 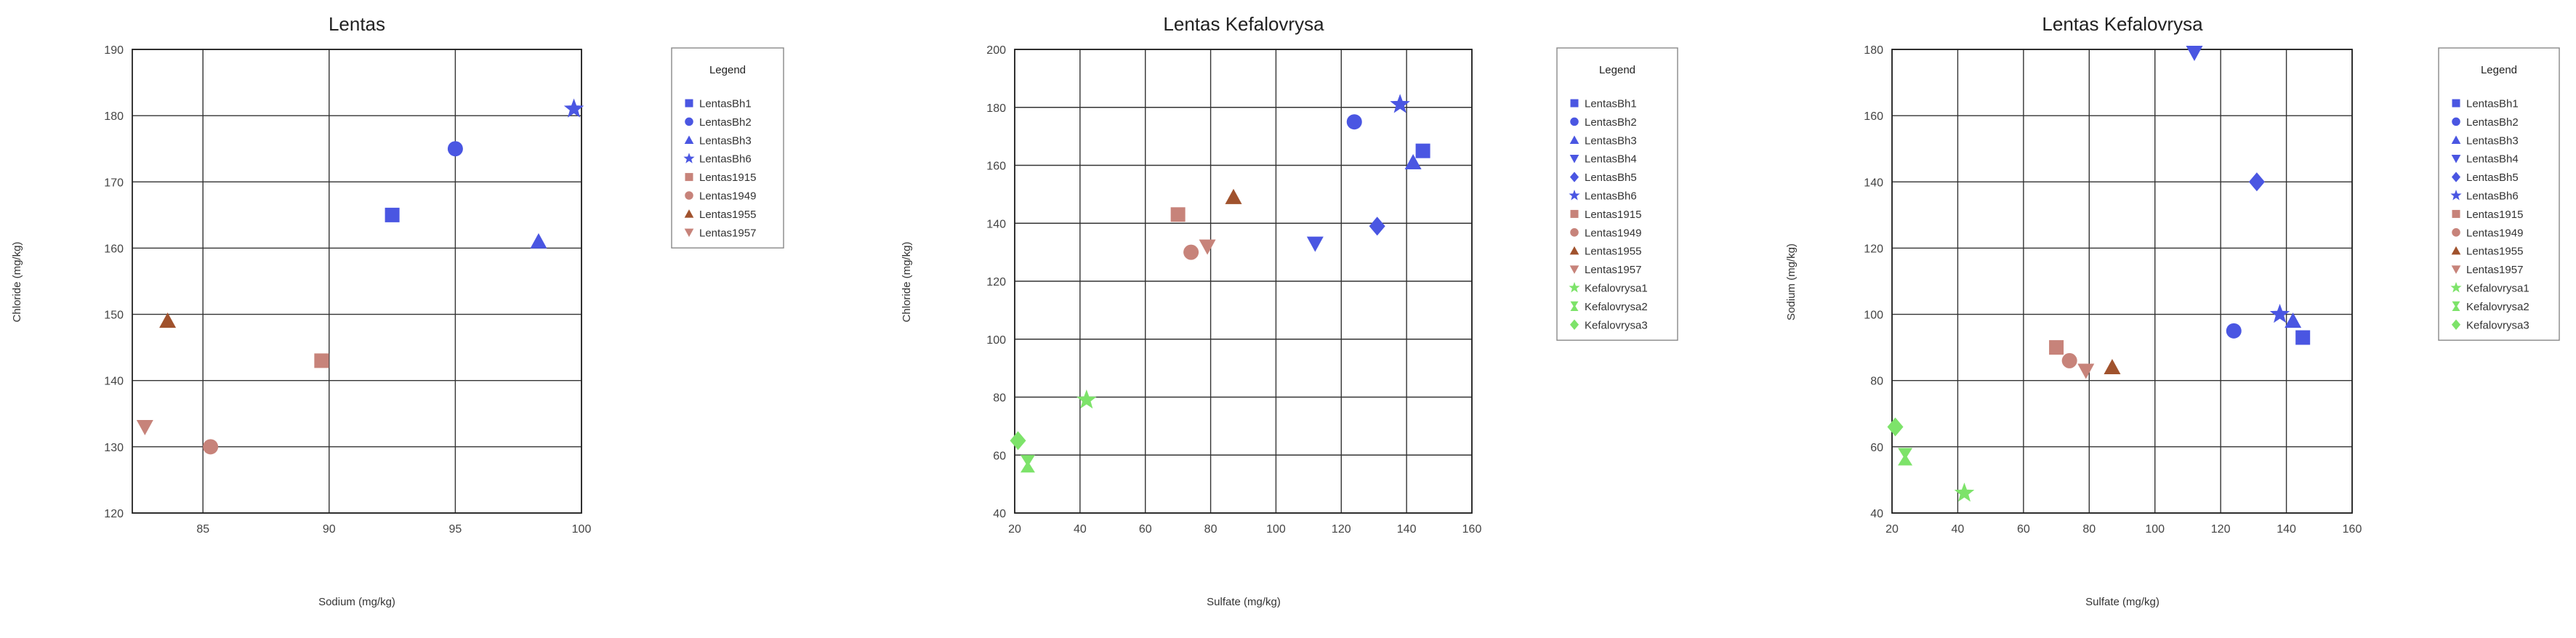 What do you see at coordinates (2456, 213) in the screenshot?
I see `legend-marker-lentas1915` at bounding box center [2456, 213].